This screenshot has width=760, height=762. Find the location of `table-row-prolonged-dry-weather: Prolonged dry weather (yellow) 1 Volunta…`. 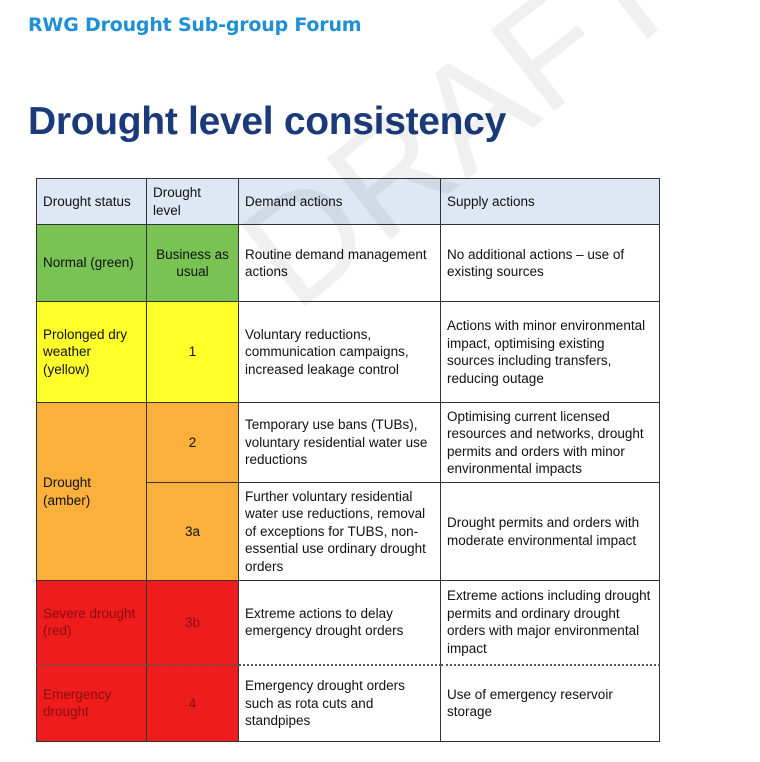

table-row-prolonged-dry-weather: Prolonged dry weather (yellow) 1 Volunta… is located at coordinates (348, 352).